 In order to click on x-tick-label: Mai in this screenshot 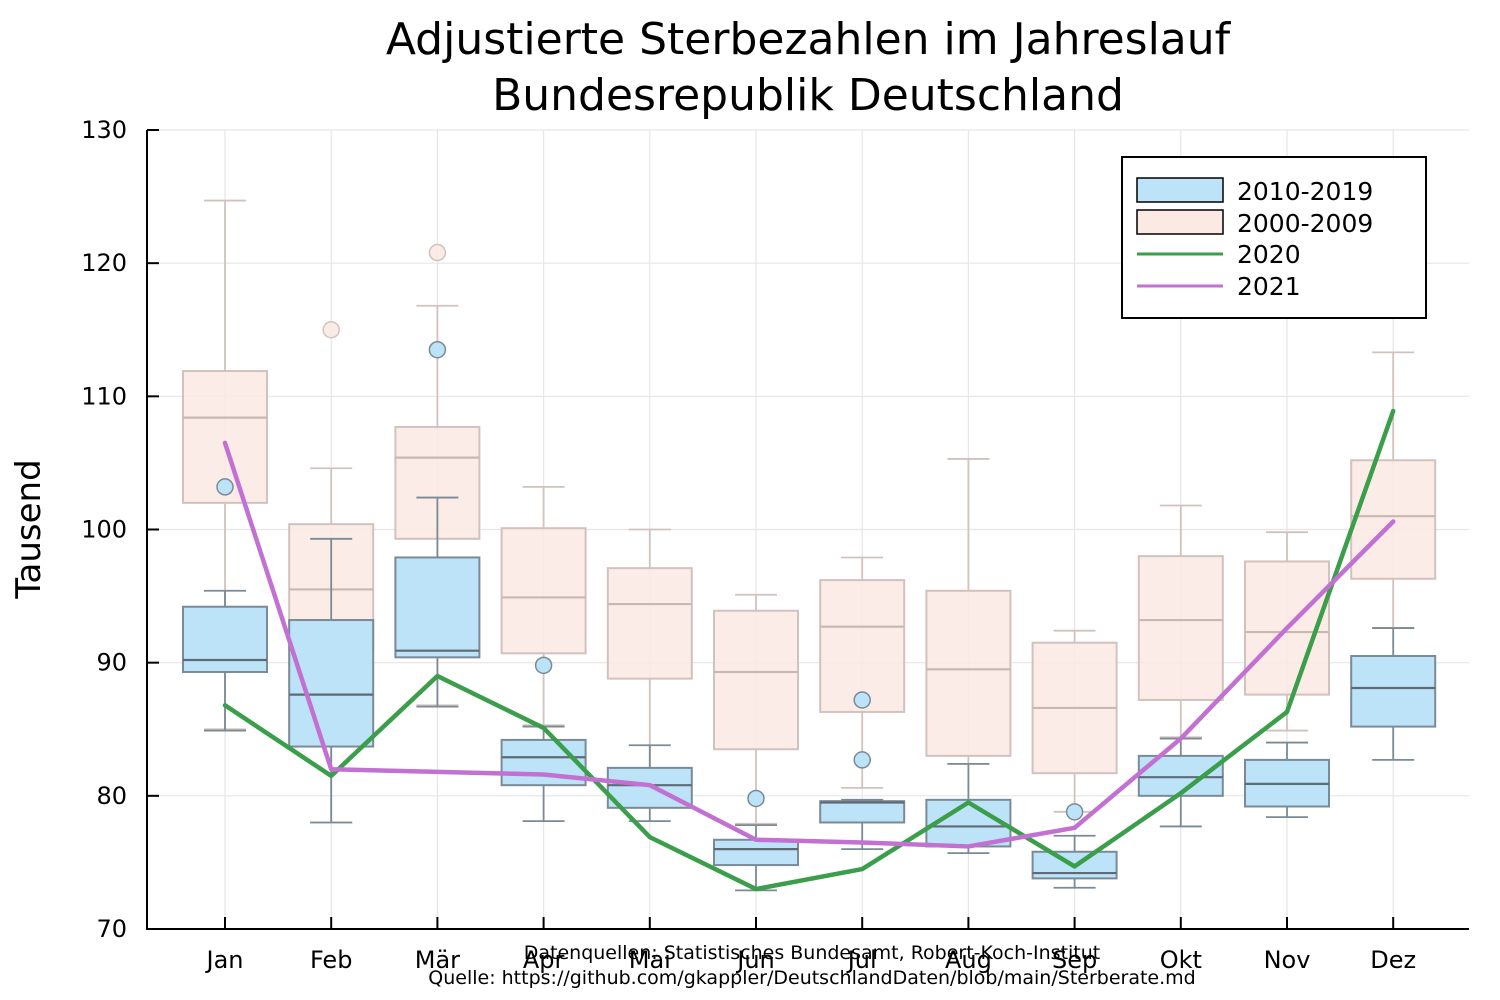, I will do `click(650, 960)`.